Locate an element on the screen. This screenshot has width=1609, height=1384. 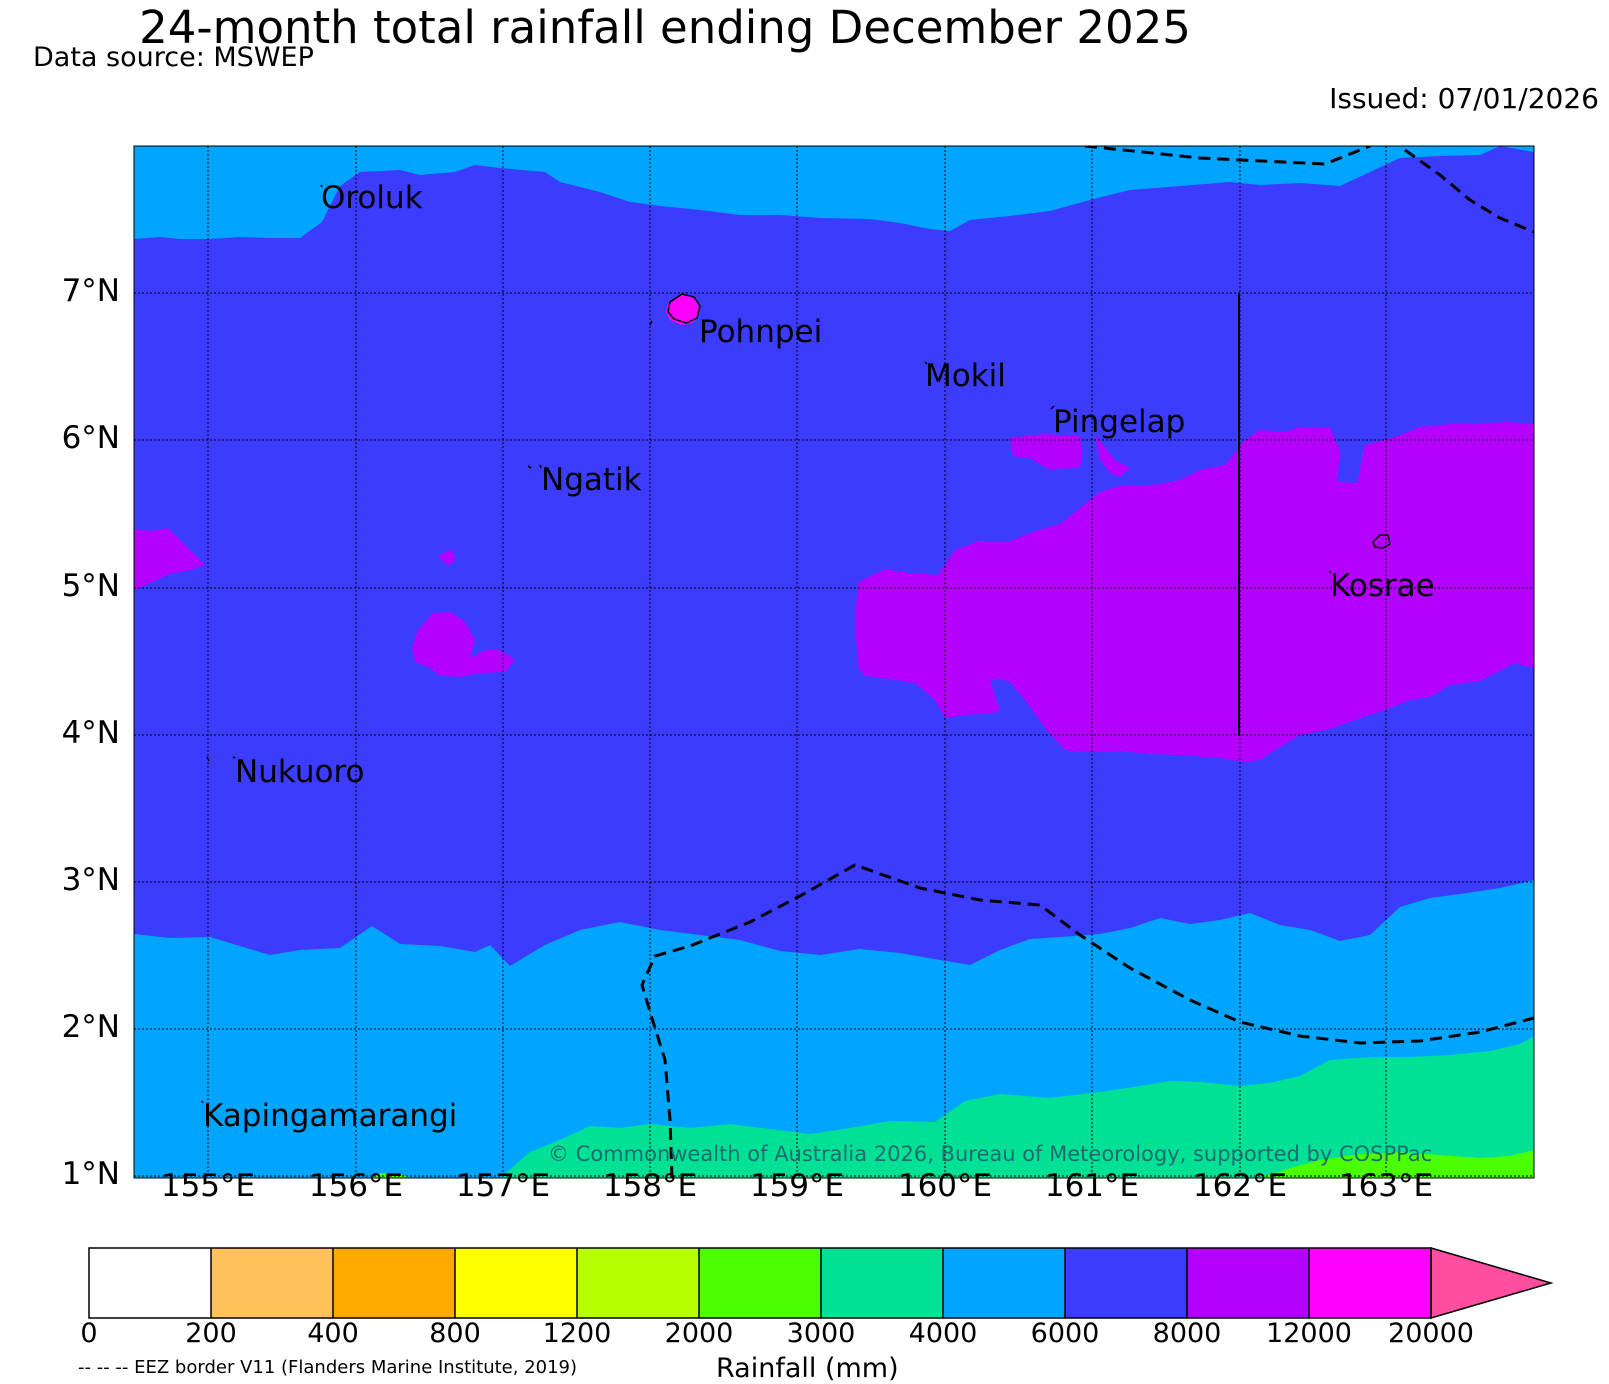
issued-date: Issued: 07/01/2026 is located at coordinates (1464, 98).